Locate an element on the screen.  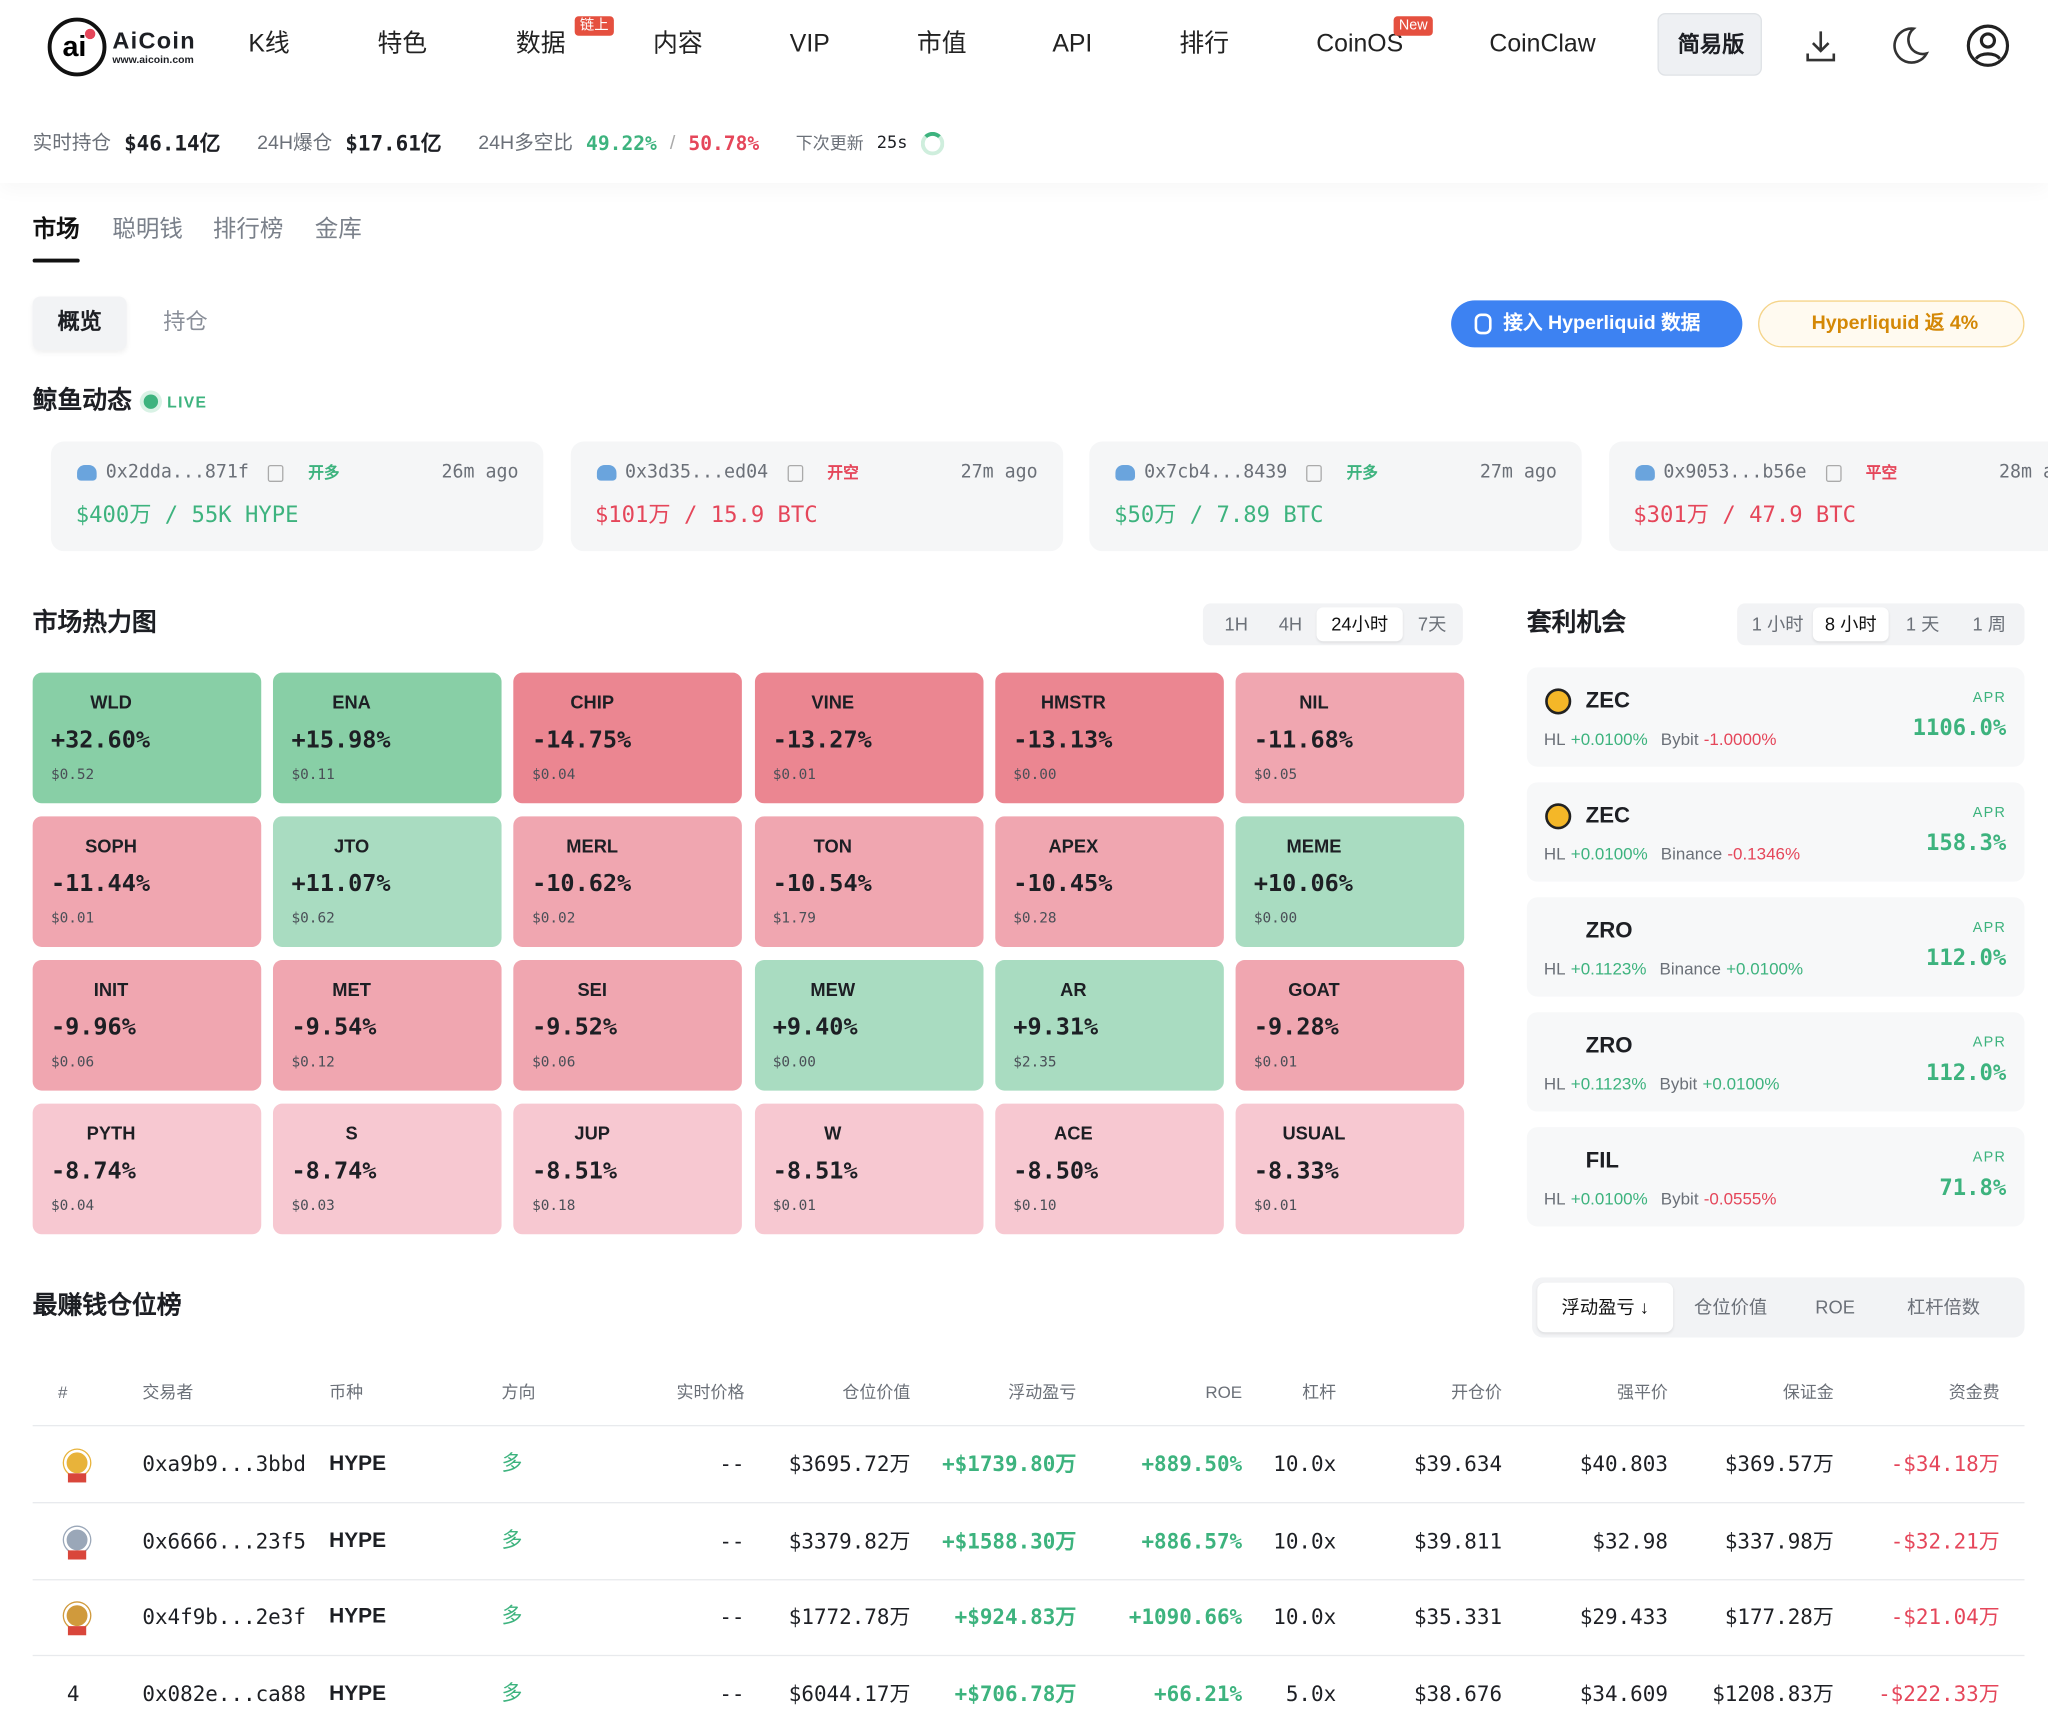
simple-button: 简易版 is located at coordinates (1709, 44).